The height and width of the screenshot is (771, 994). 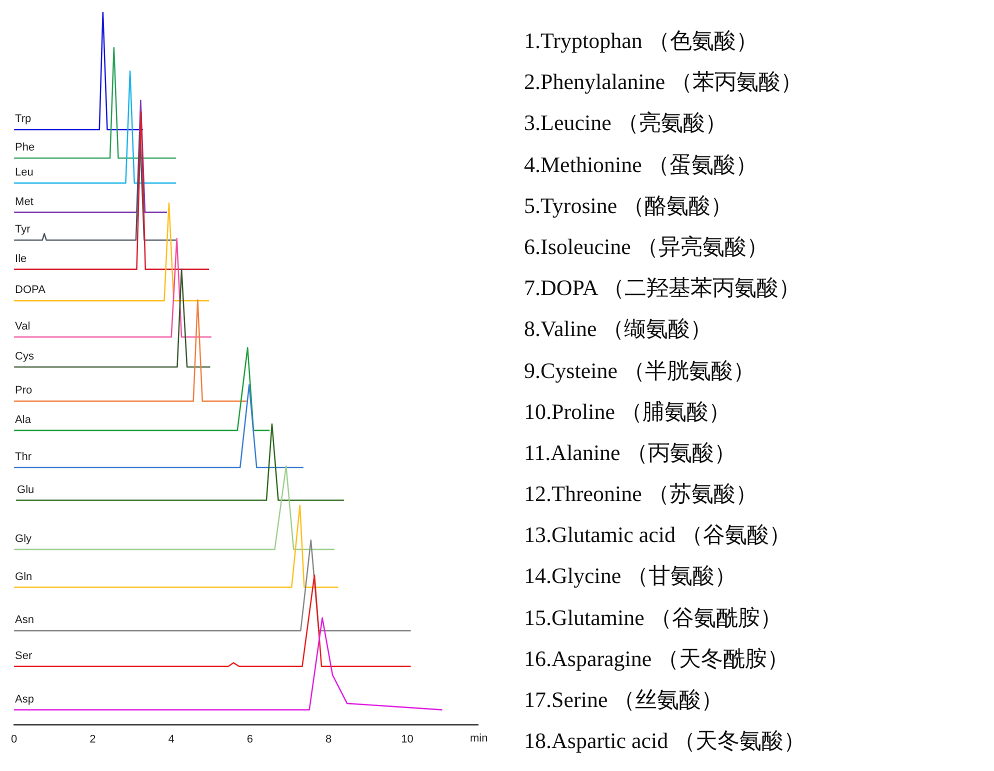 What do you see at coordinates (626, 123) in the screenshot?
I see `text: 3.Leucine （亮氨酸）` at bounding box center [626, 123].